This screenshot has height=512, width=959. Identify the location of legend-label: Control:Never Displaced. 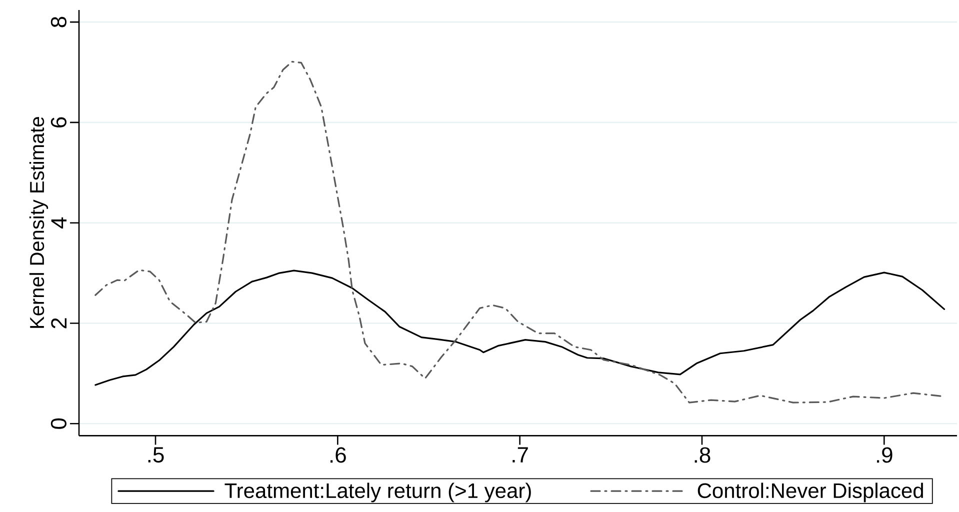
(810, 492).